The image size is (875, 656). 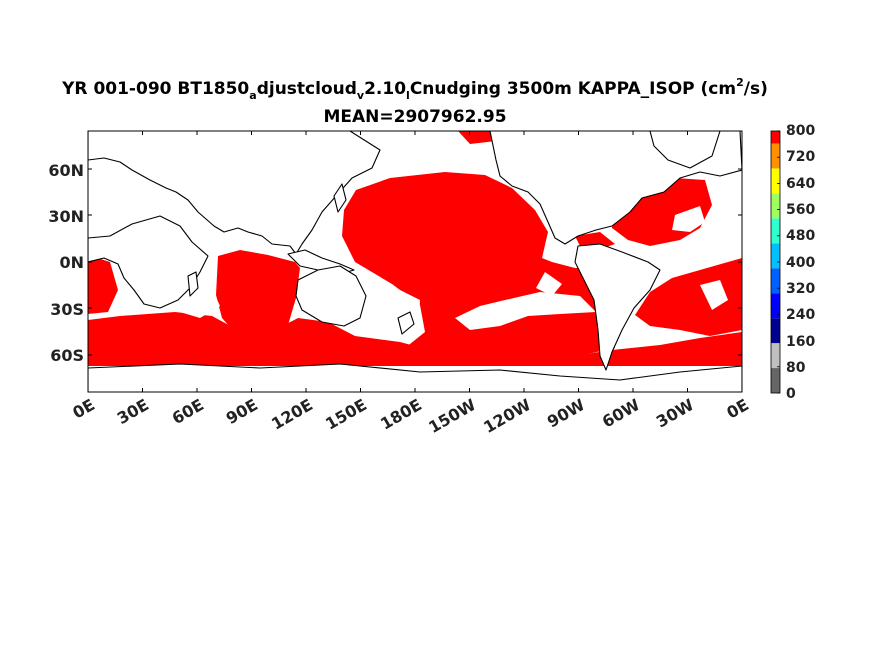 I want to click on colorbar-label: 160, so click(x=800, y=342).